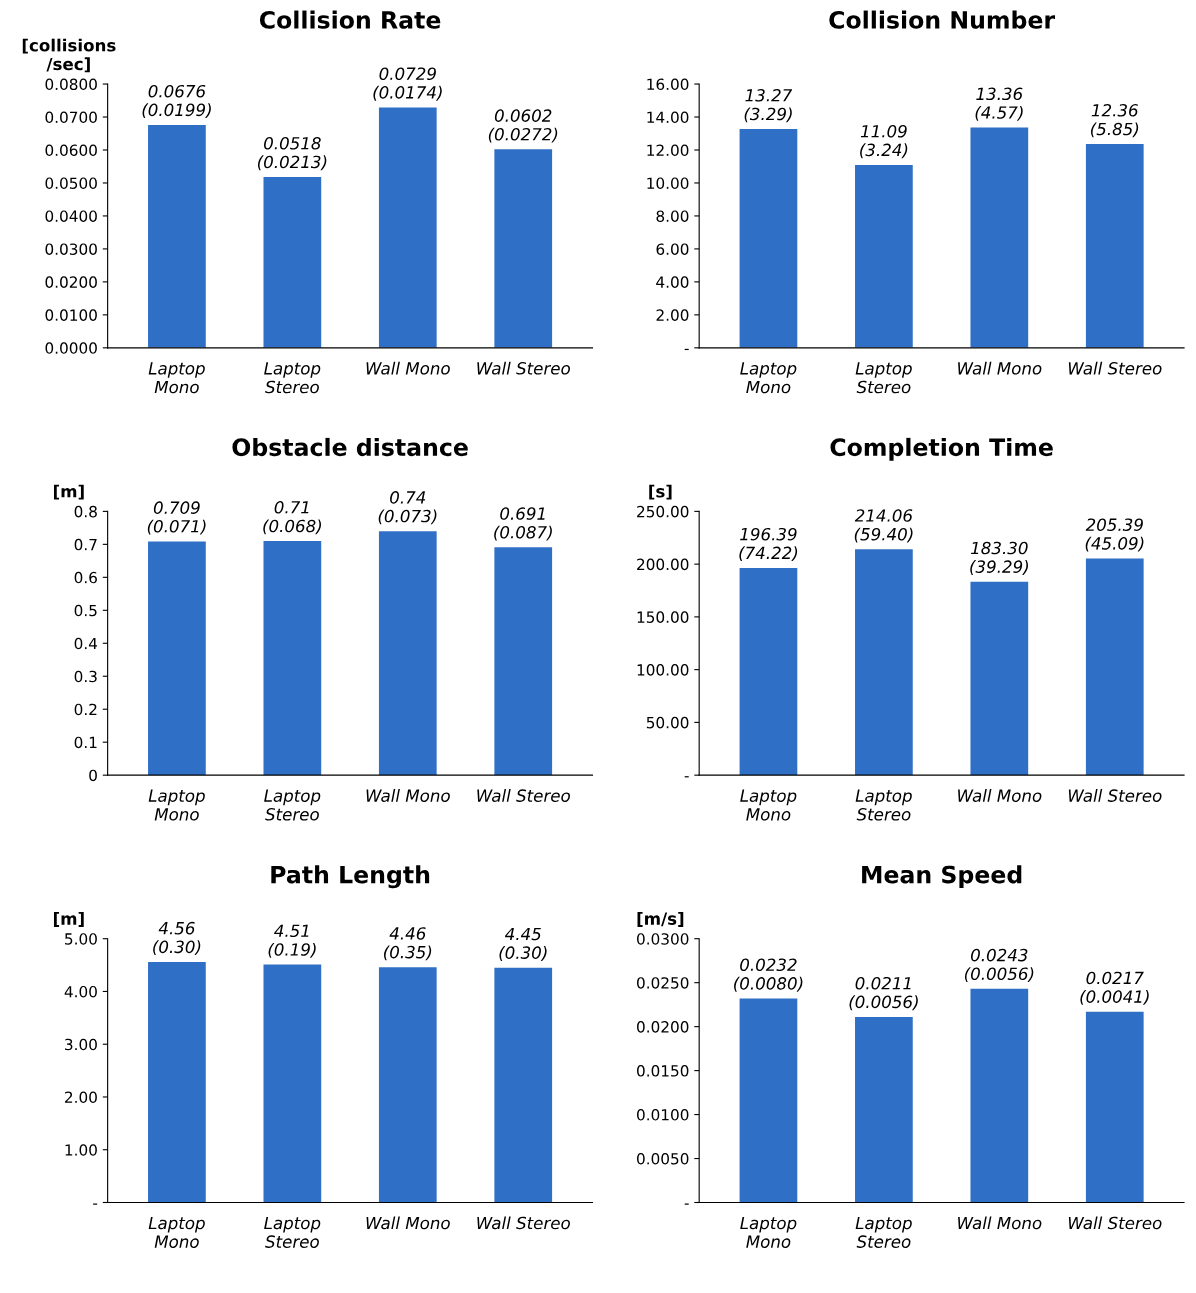 The image size is (1196, 1293). Describe the element at coordinates (350, 19) in the screenshot. I see `chart-title: Collision Rate` at that location.